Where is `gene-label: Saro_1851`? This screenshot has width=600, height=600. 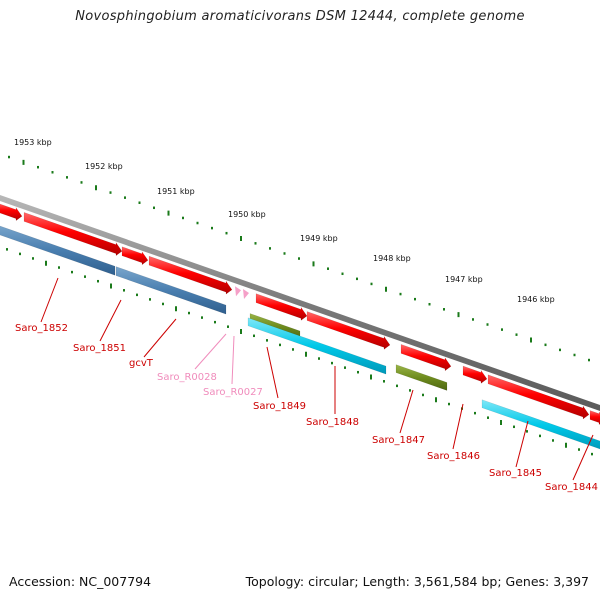
gene-label: Saro_1851 is located at coordinates (99, 348).